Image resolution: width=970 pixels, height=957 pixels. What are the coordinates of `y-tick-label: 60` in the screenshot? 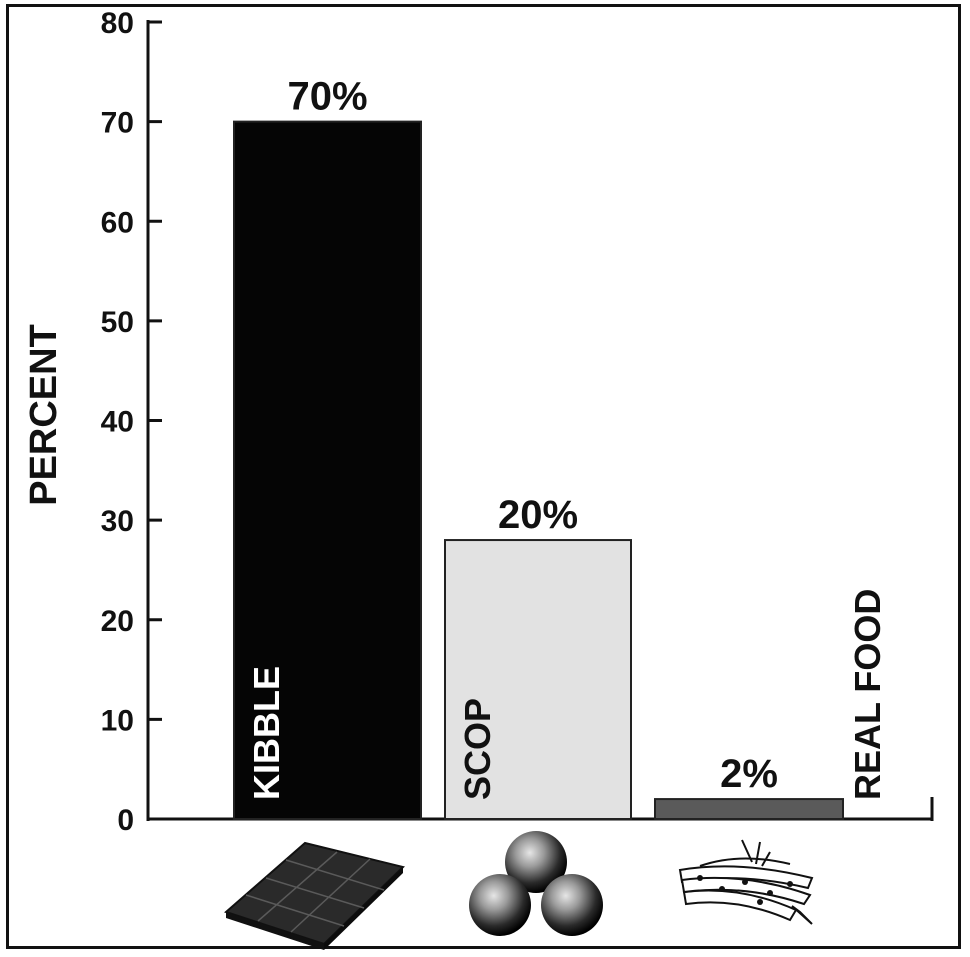 It's located at (117, 222).